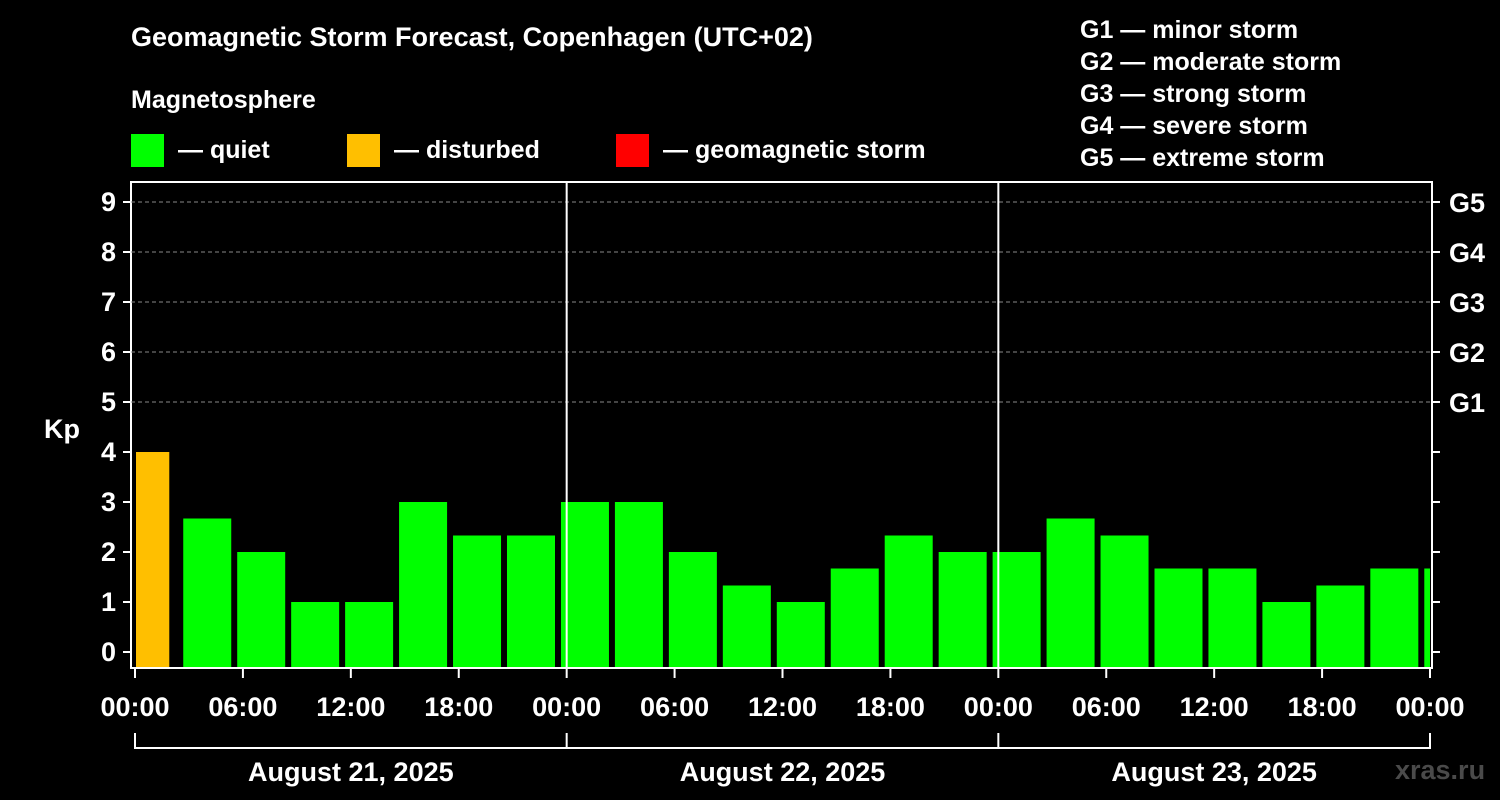  What do you see at coordinates (794, 150) in the screenshot?
I see `legend-label-storm: — geomagnetic storm` at bounding box center [794, 150].